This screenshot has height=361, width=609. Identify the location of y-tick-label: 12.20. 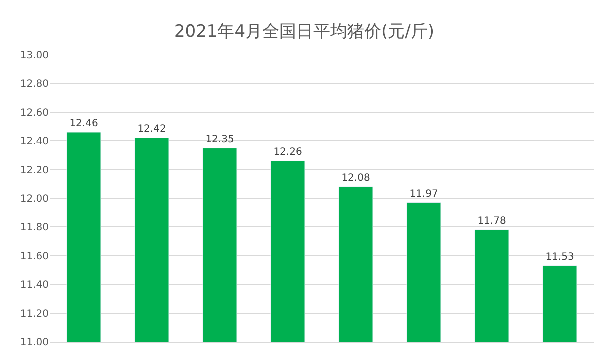
(34, 170).